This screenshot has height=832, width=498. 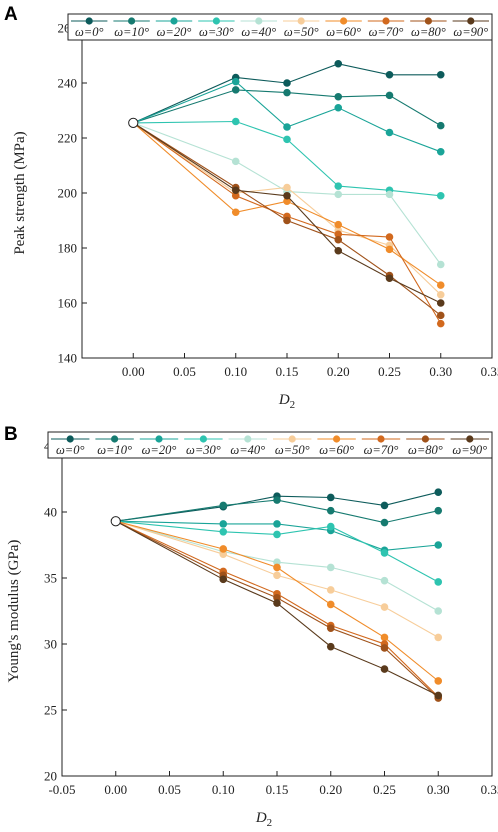 I want to click on panel-a-x-axis-label-main: D, so click(x=284, y=400).